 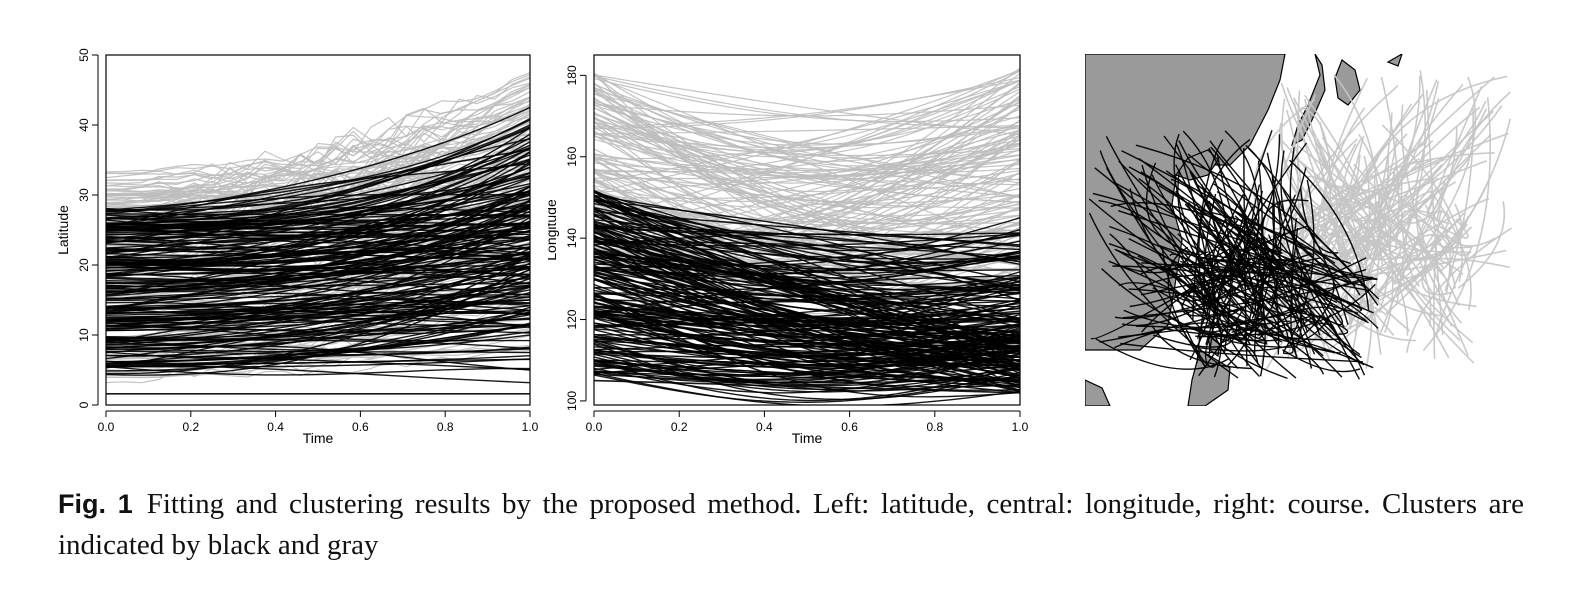 I want to click on x-axis-label: Time, so click(x=318, y=438).